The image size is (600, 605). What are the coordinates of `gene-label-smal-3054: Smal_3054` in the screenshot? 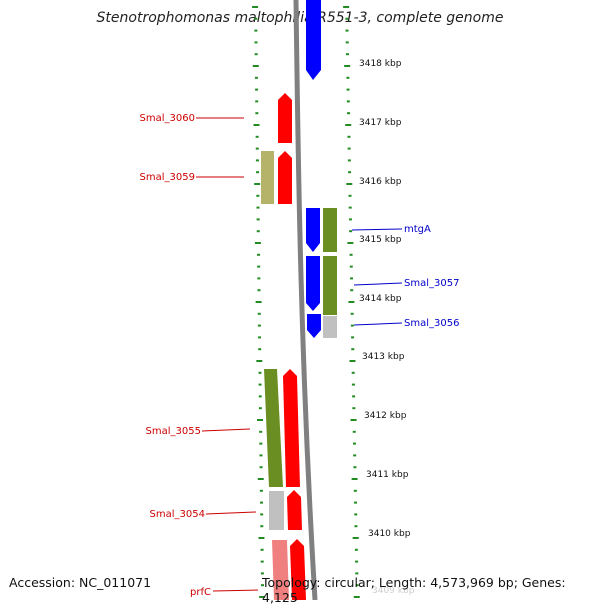 It's located at (177, 514).